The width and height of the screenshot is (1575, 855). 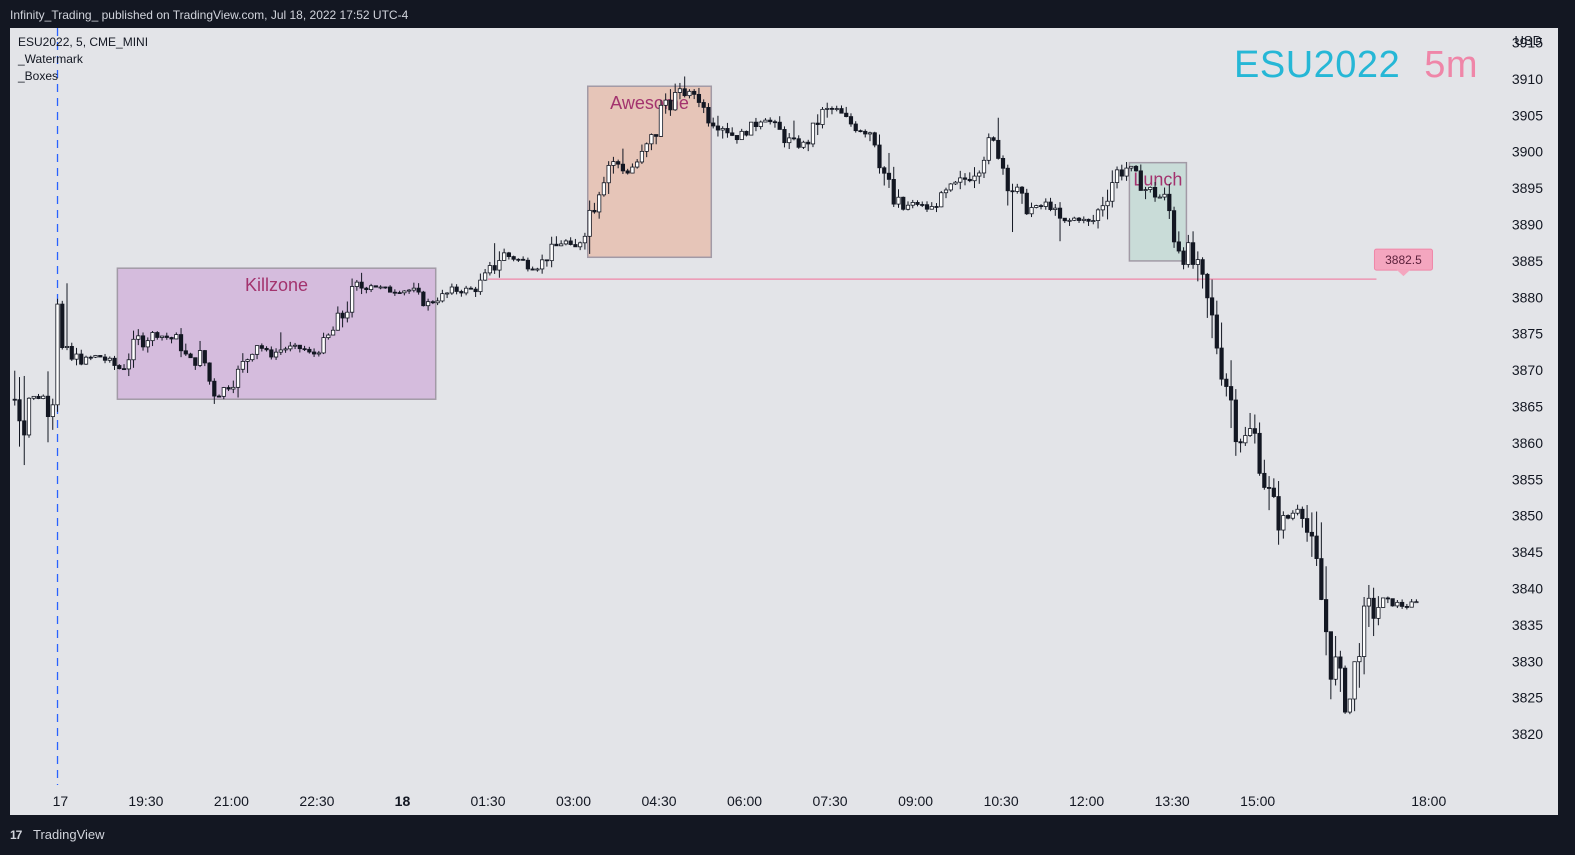 I want to click on time-tick-label: 18:00, so click(x=1428, y=801).